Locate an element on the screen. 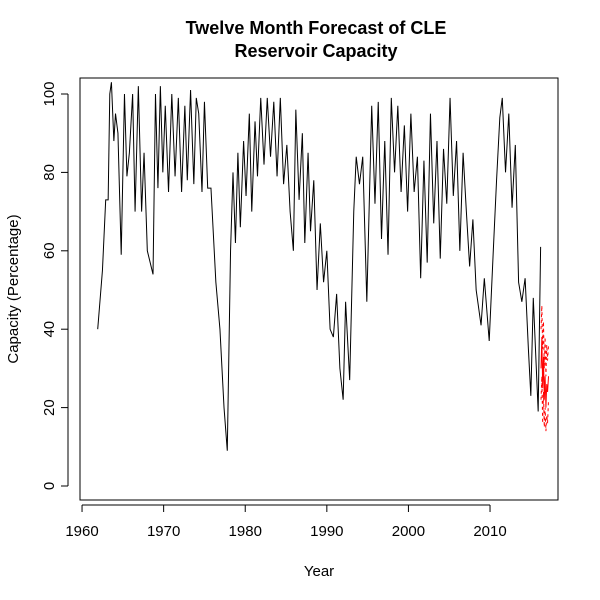 The image size is (600, 600). chart-title: Reservoir Capacity is located at coordinates (315, 51).